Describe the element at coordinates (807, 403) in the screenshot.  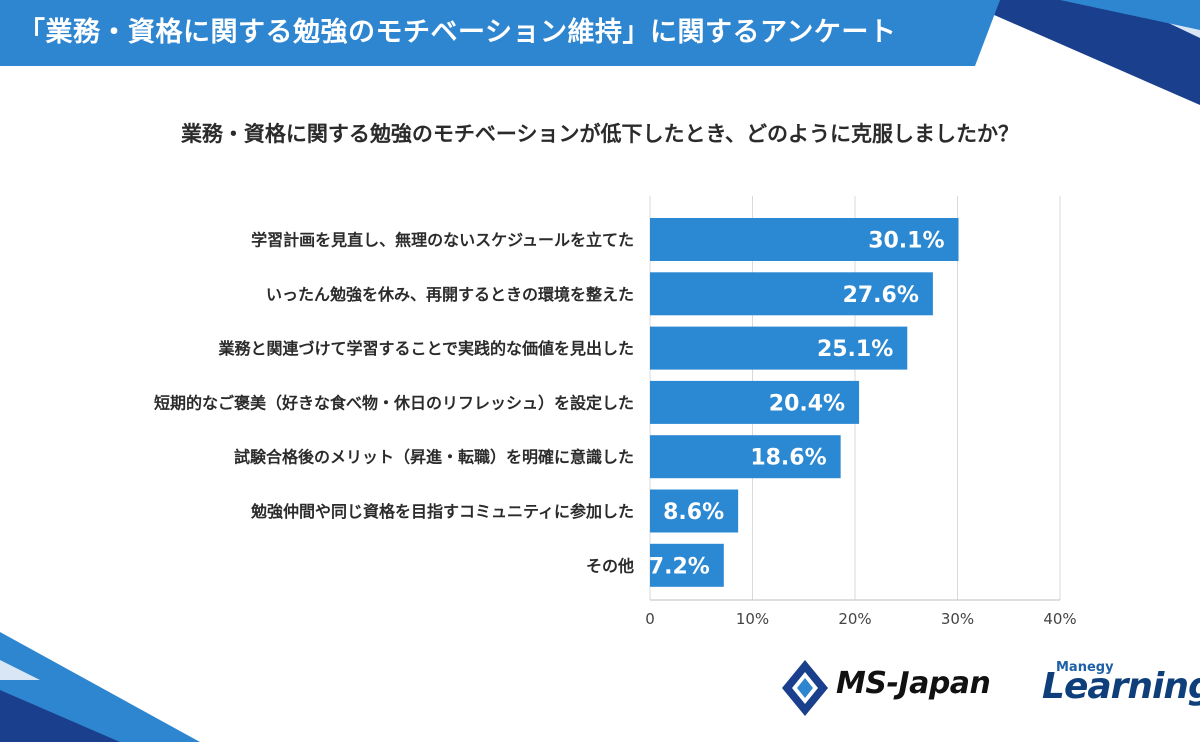
I see `data-label: 20.4%` at that location.